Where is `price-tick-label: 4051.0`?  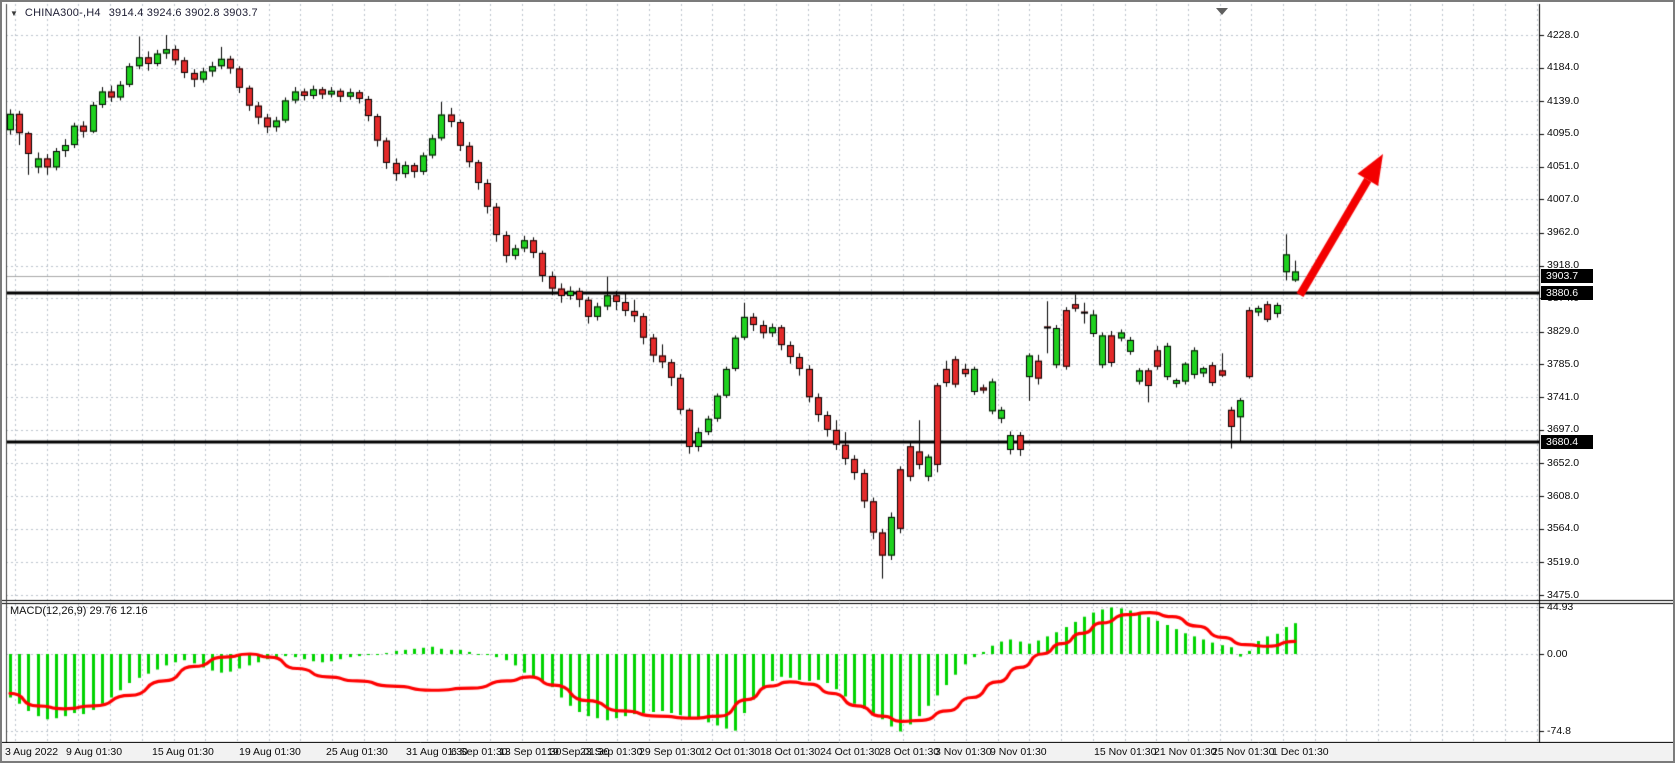
price-tick-label: 4051.0 is located at coordinates (1563, 166).